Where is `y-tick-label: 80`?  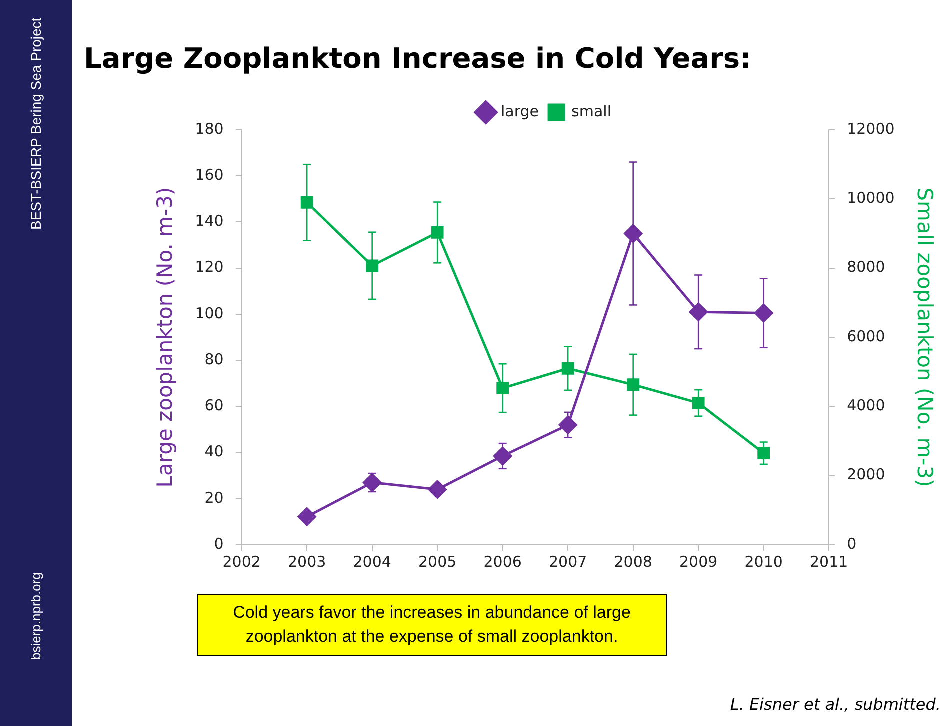 y-tick-label: 80 is located at coordinates (214, 359).